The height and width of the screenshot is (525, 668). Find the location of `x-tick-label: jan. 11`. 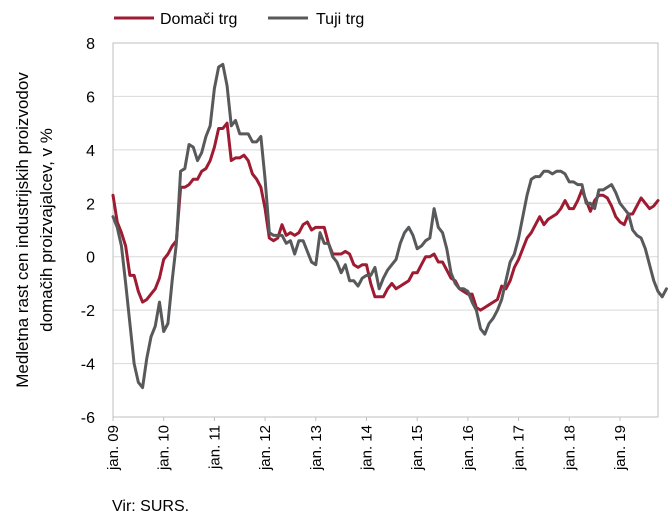

x-tick-label: jan. 11 is located at coordinates (214, 447).